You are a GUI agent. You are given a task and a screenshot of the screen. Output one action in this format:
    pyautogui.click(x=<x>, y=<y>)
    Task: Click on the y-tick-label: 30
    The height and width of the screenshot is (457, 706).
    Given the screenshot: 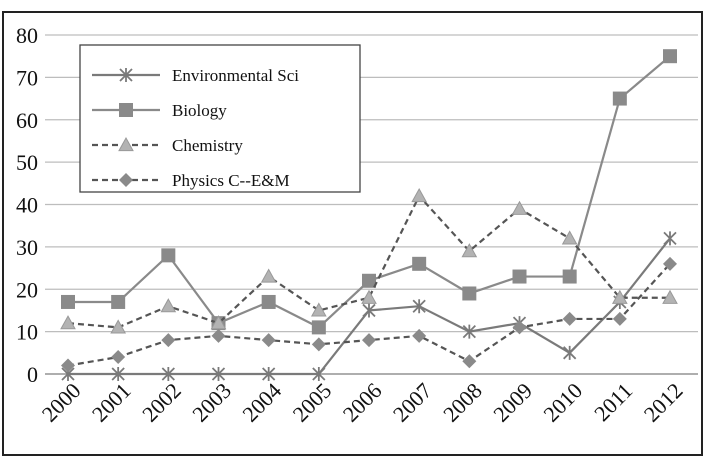 What is the action you would take?
    pyautogui.click(x=27, y=247)
    